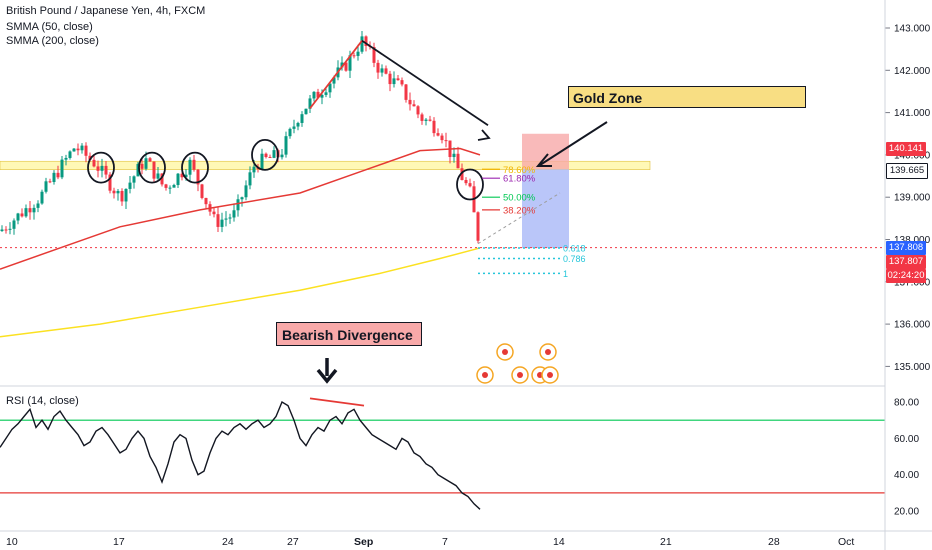 Image resolution: width=932 pixels, height=550 pixels. What do you see at coordinates (906, 248) in the screenshot?
I see `price-tag-current: 137.808` at bounding box center [906, 248].